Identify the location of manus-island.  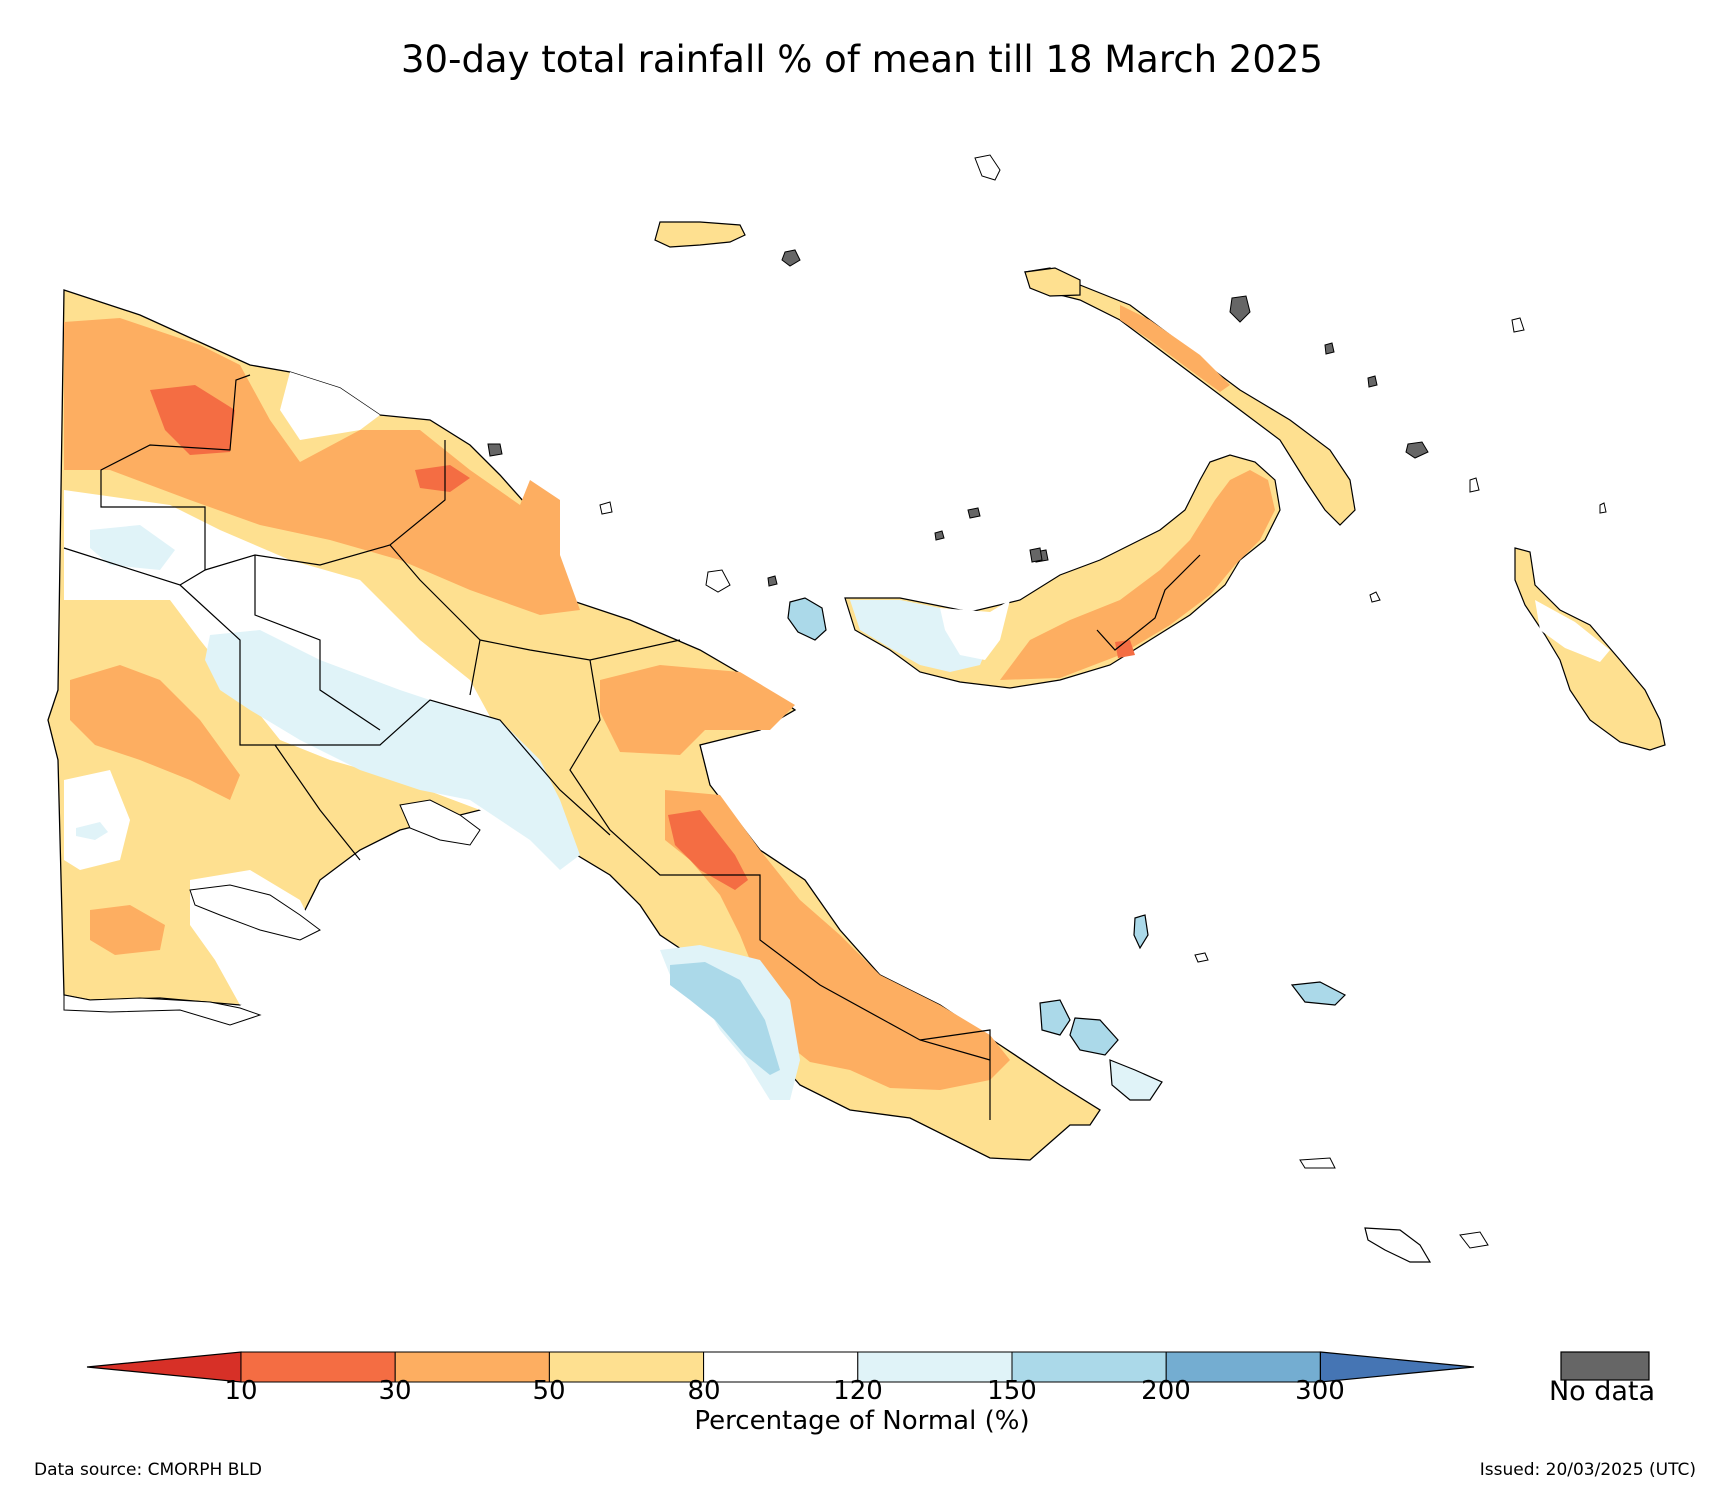
(700, 234).